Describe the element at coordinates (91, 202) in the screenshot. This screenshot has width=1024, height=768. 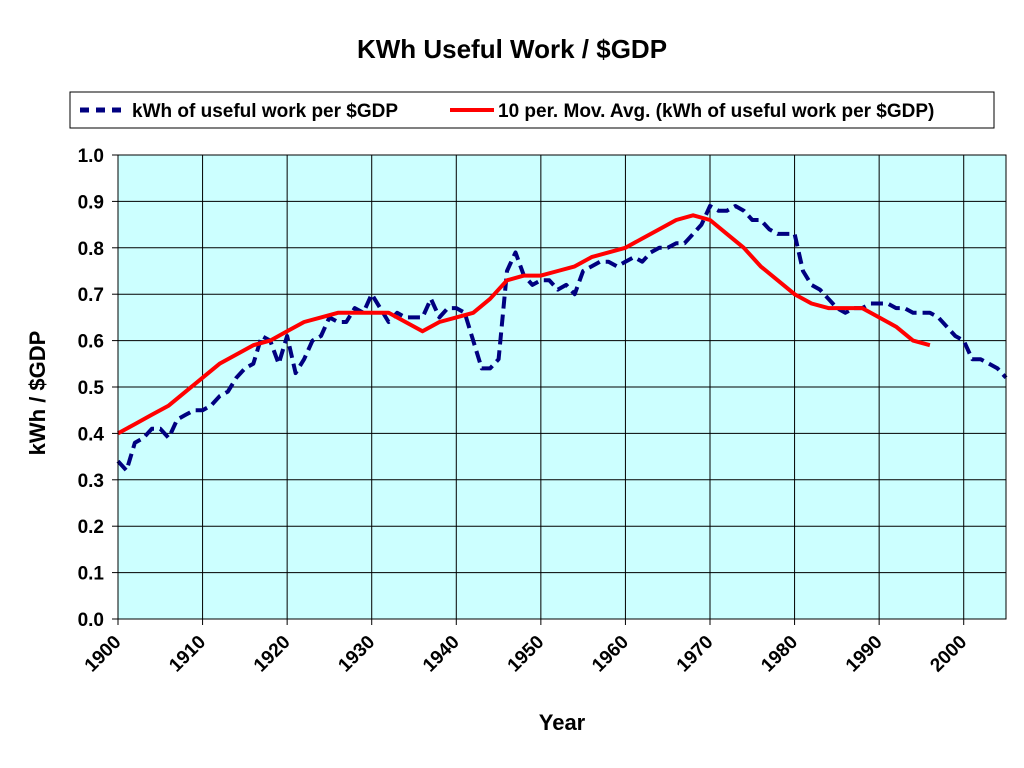
I see `y-tick-label: 0.9` at that location.